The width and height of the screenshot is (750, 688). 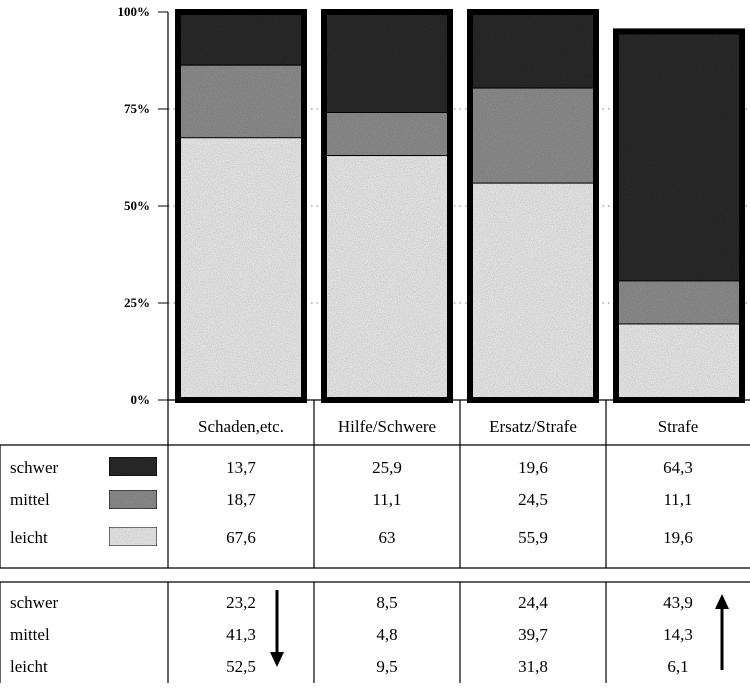 What do you see at coordinates (533, 499) in the screenshot?
I see `table-cell: 24,5` at bounding box center [533, 499].